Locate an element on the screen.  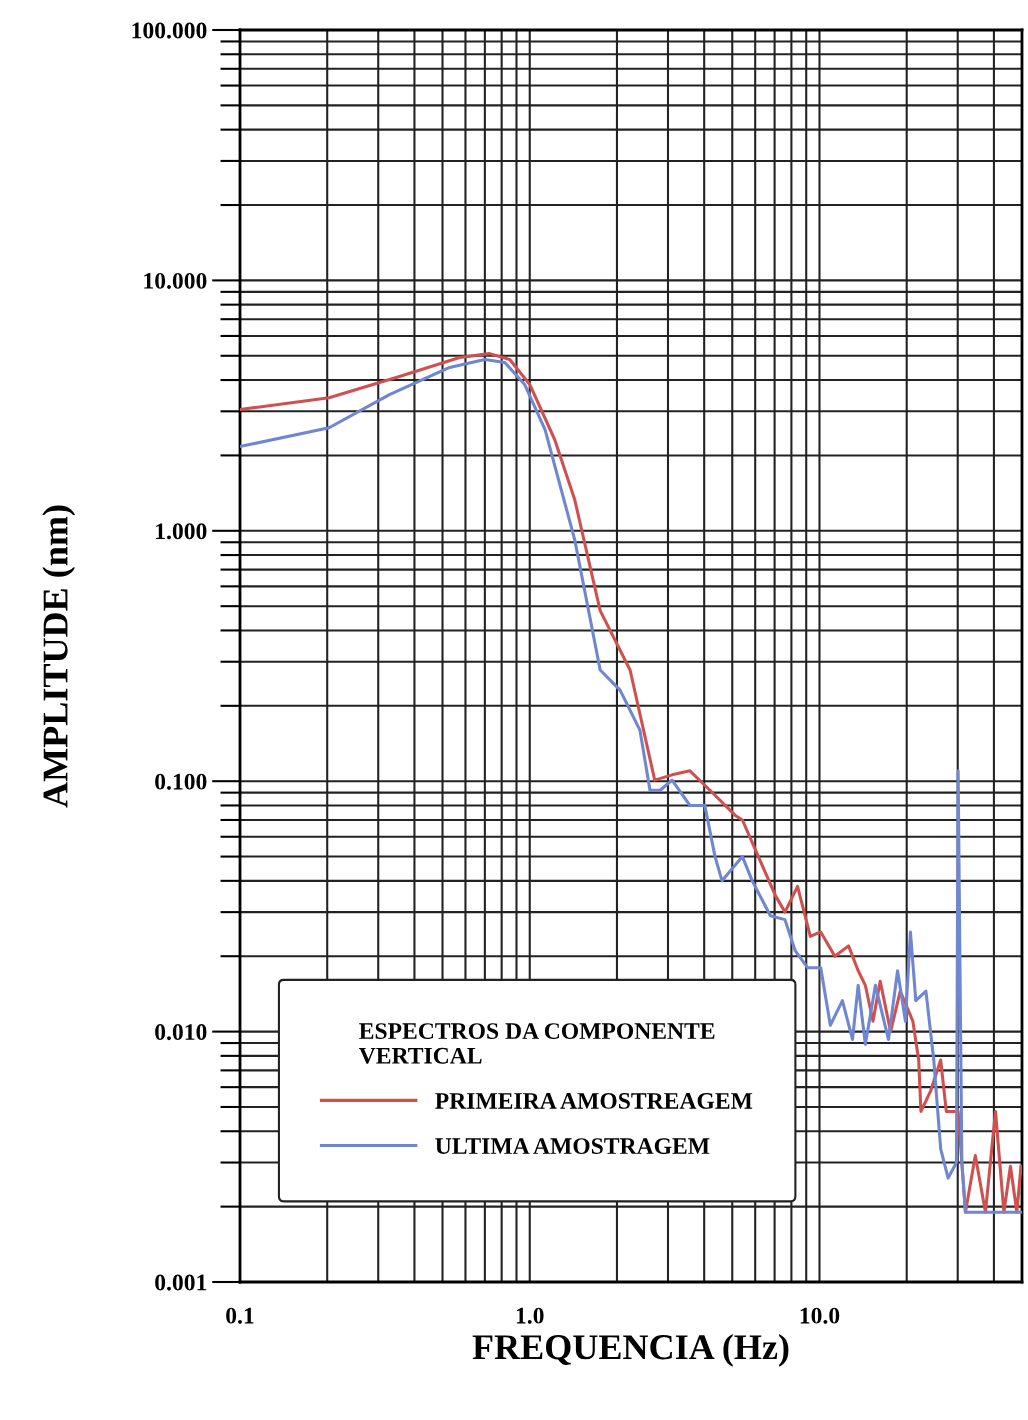
legend-label: PRIMEIRA AMOSTREAGEM is located at coordinates (594, 1101).